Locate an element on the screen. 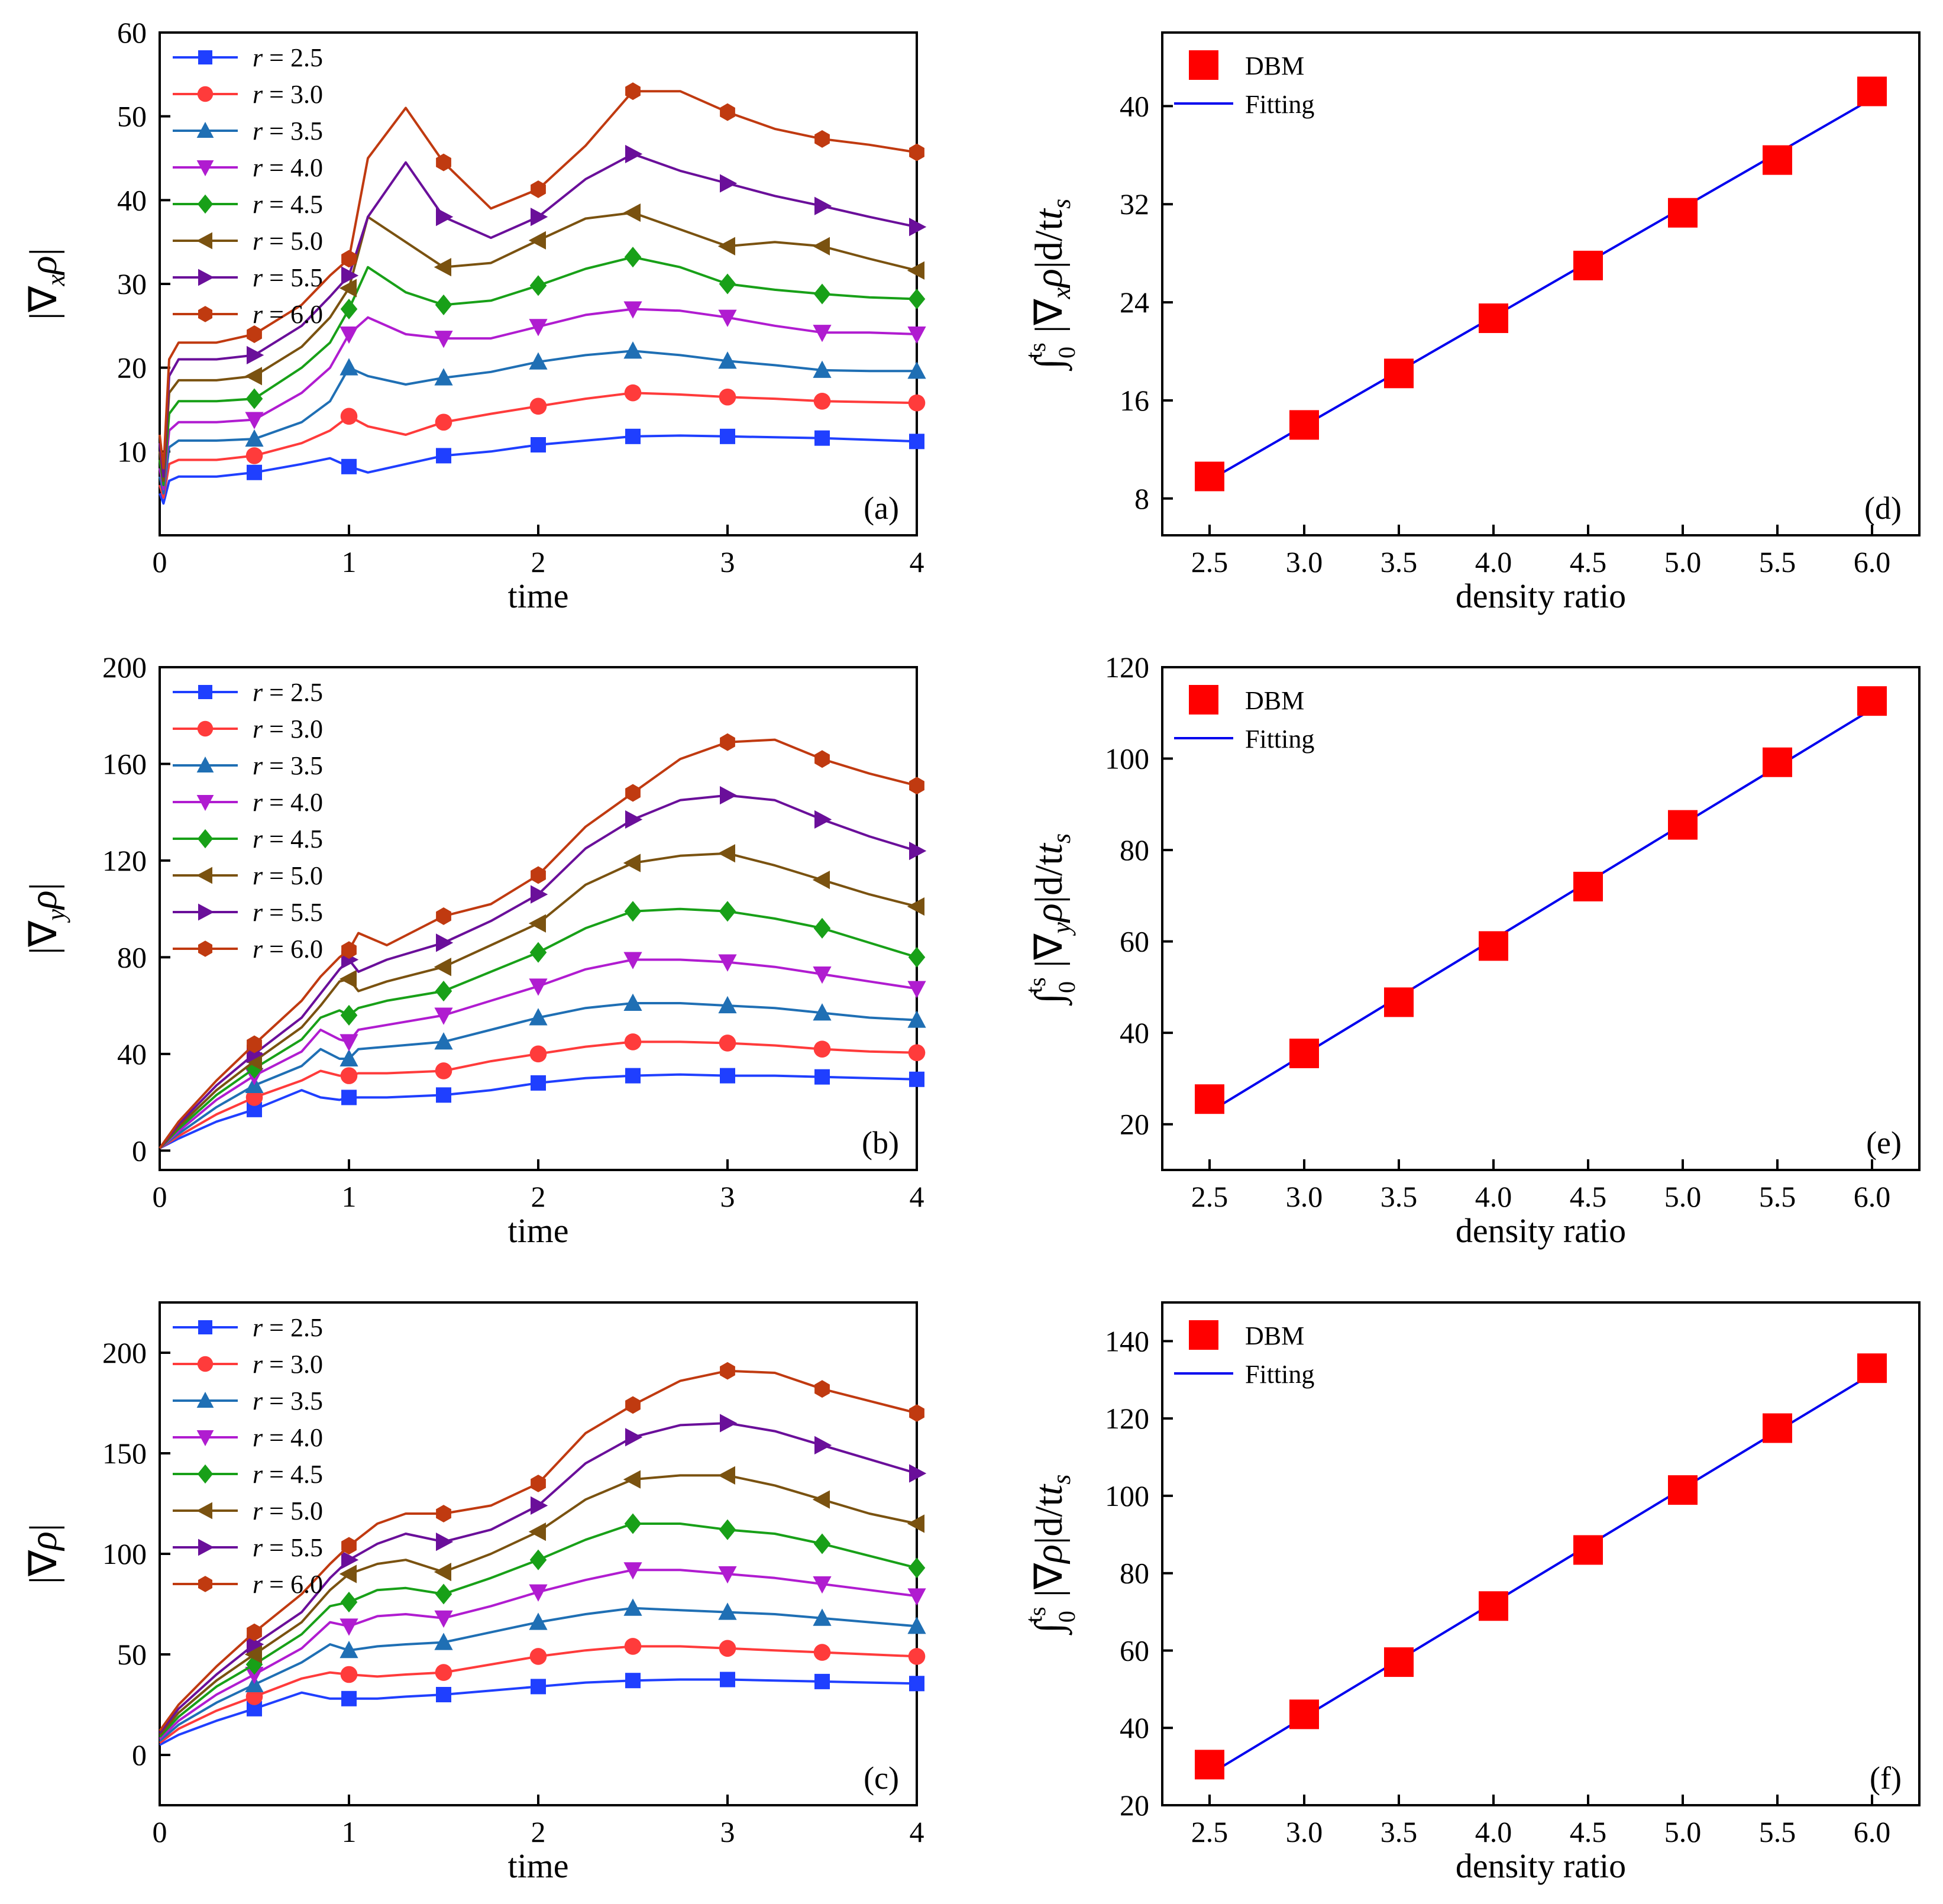 The height and width of the screenshot is (1904, 1943). legend-value: = 5.5 is located at coordinates (293, 913).